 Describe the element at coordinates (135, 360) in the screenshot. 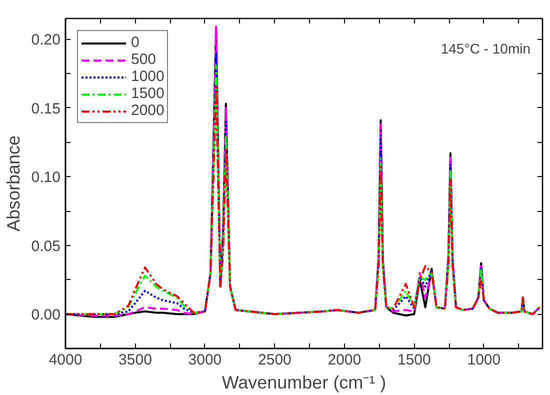

I see `x-tick-label: 3500` at that location.